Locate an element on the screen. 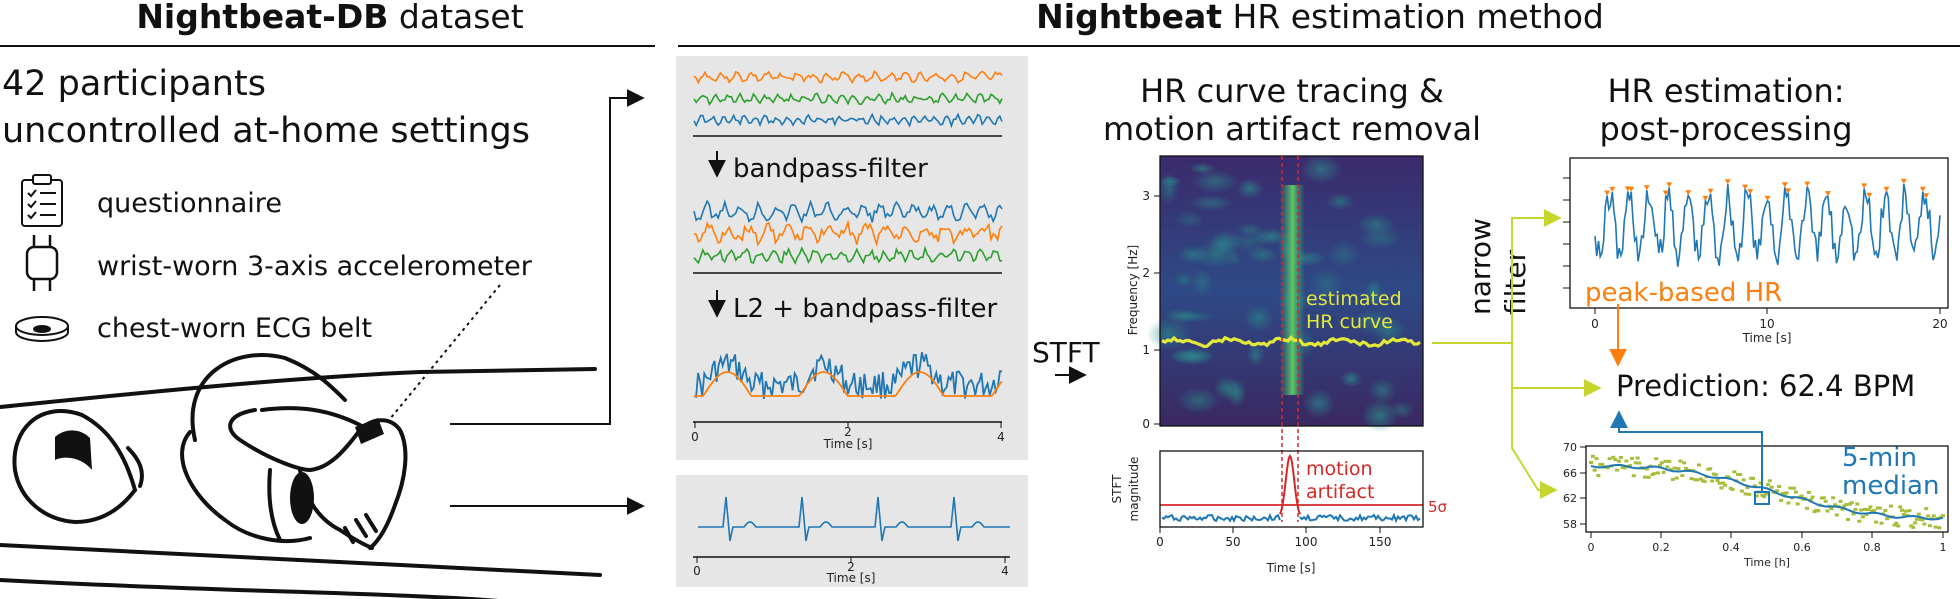 This screenshot has height=599, width=1960. detected-peaks is located at coordinates (1767, 189).